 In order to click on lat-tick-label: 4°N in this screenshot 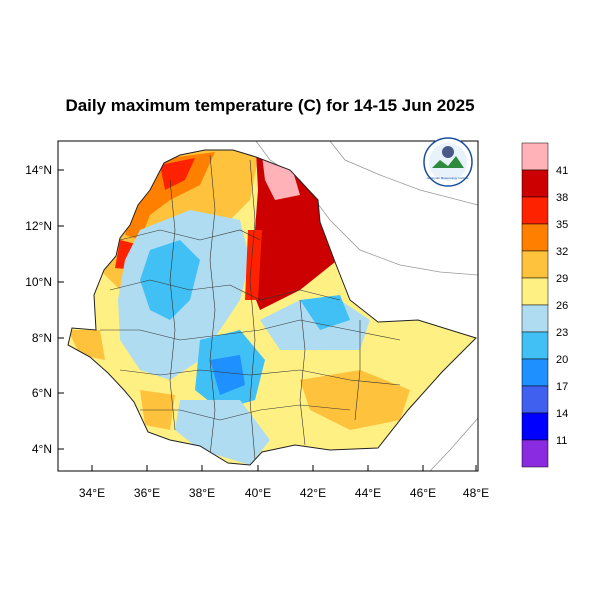, I will do `click(42, 449)`.